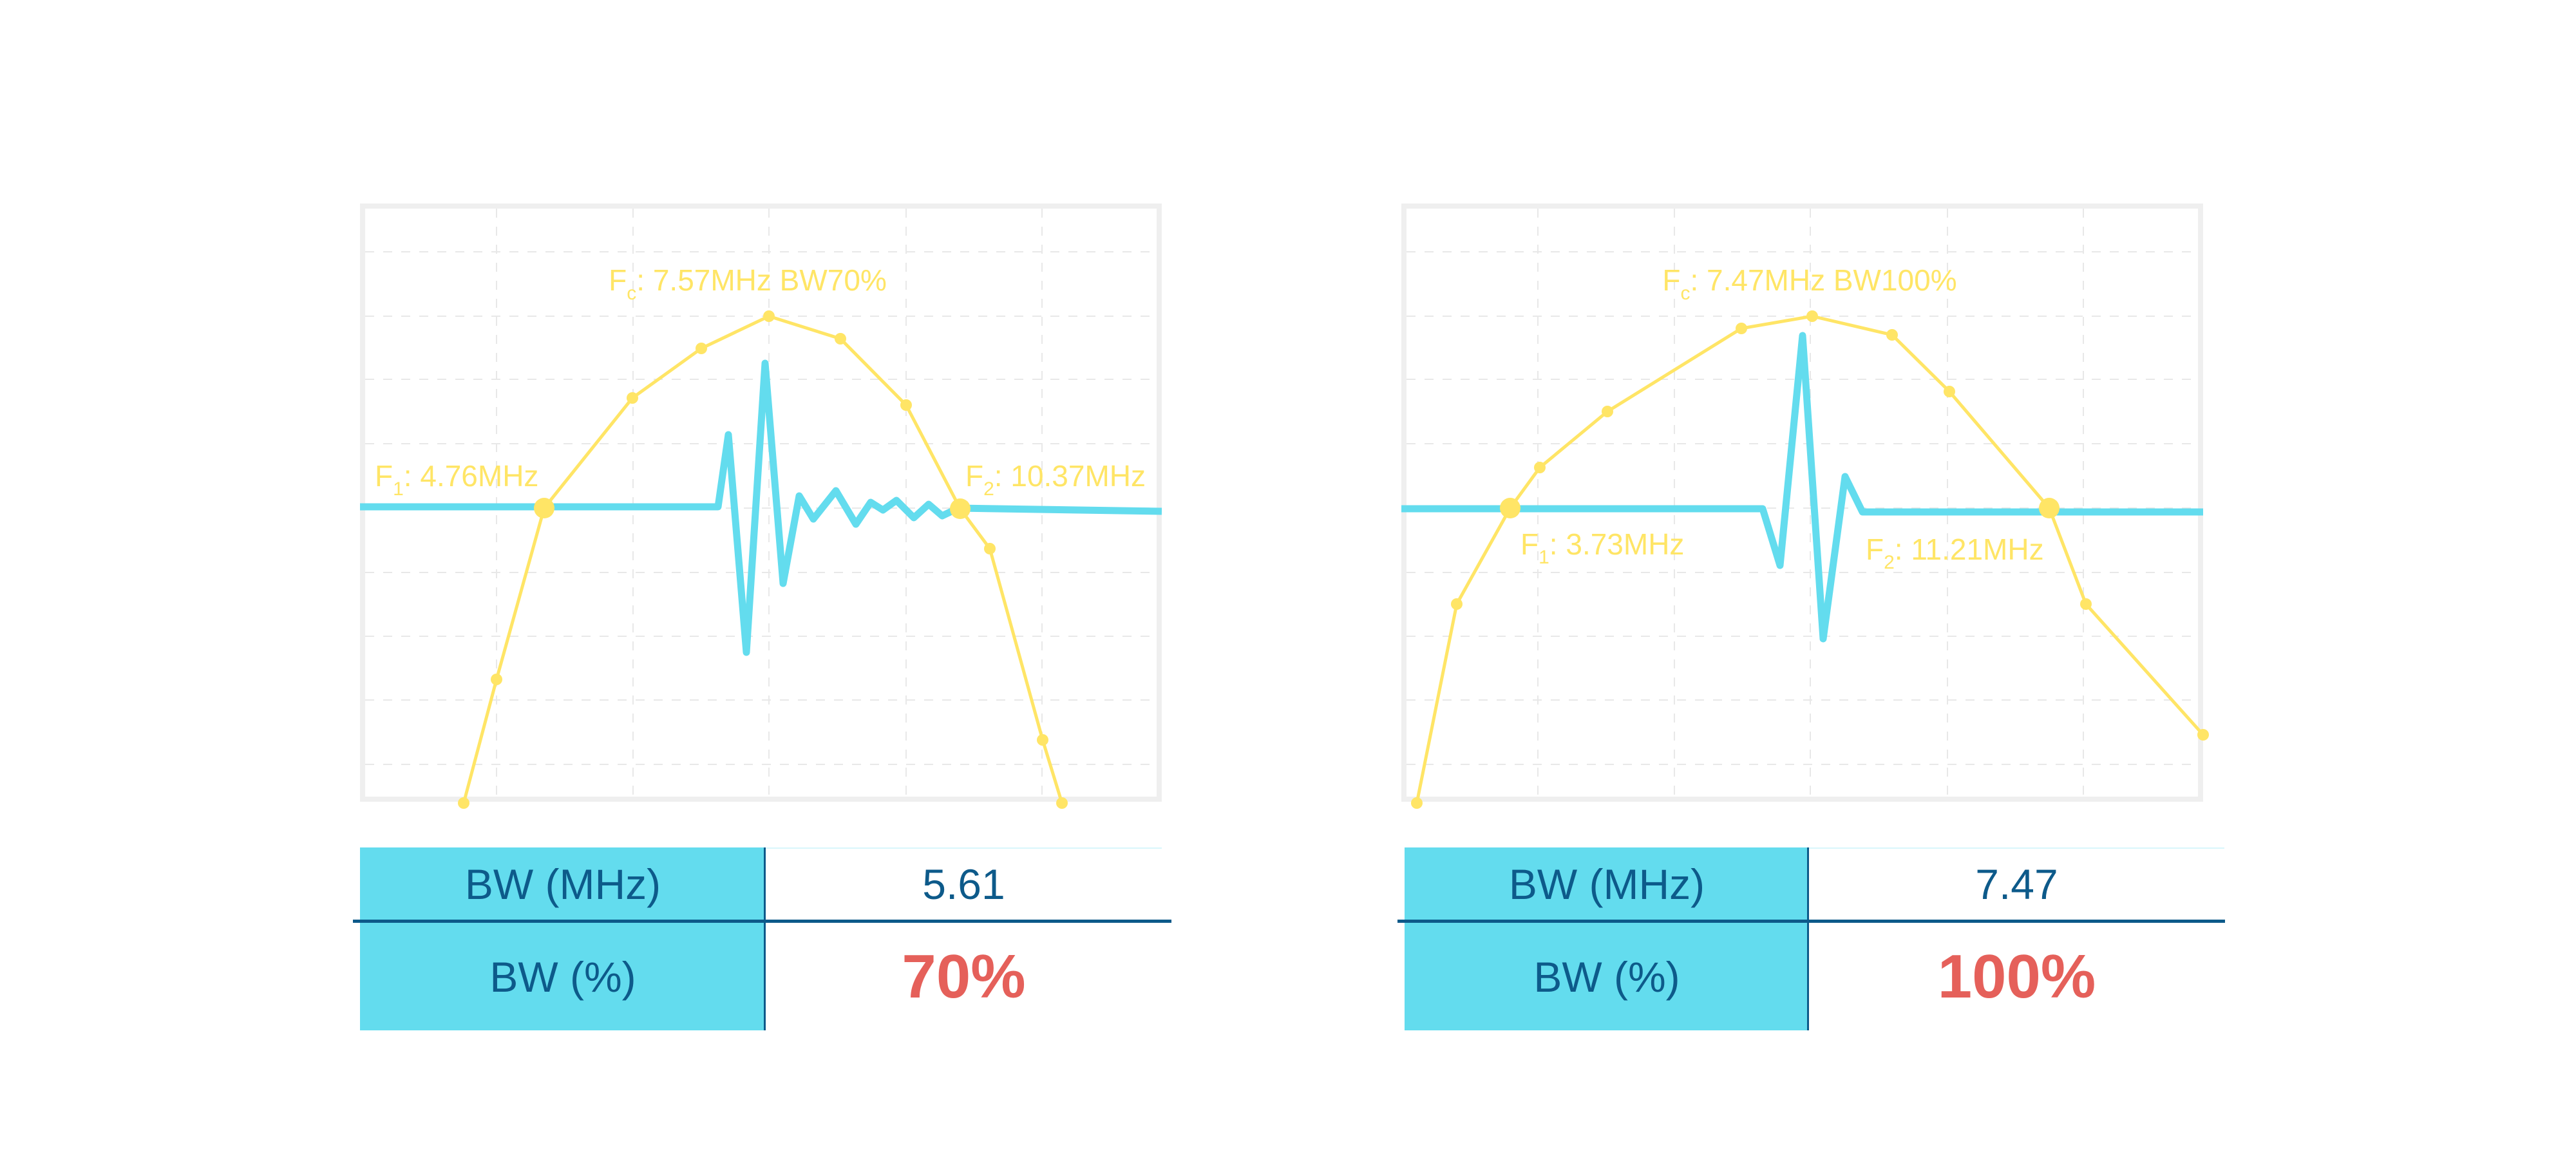  What do you see at coordinates (964, 884) in the screenshot?
I see `value-bw-mhz: 5.61` at bounding box center [964, 884].